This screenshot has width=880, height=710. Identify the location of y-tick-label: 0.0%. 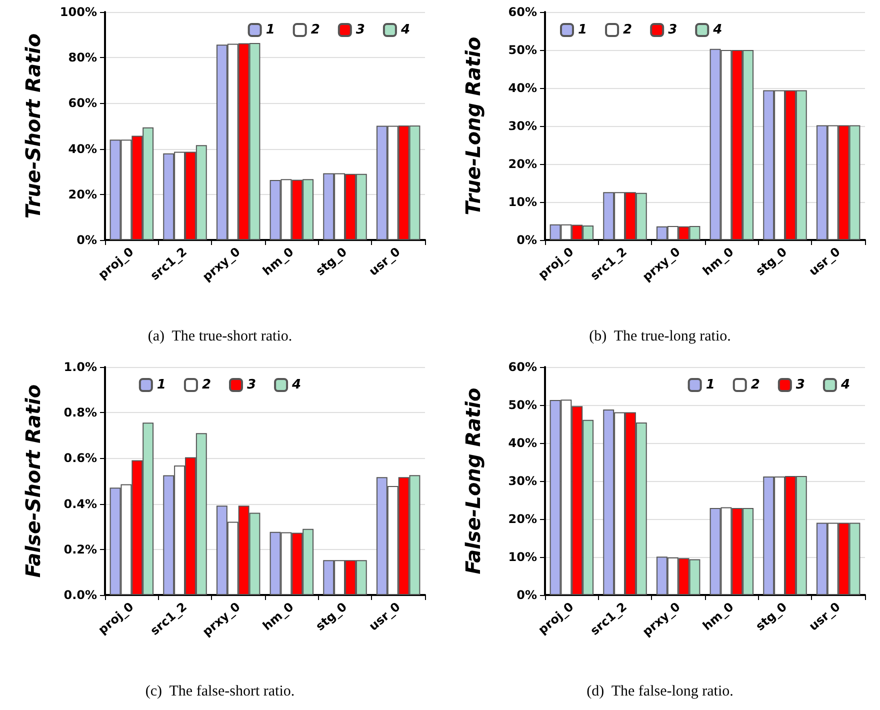
(80, 595).